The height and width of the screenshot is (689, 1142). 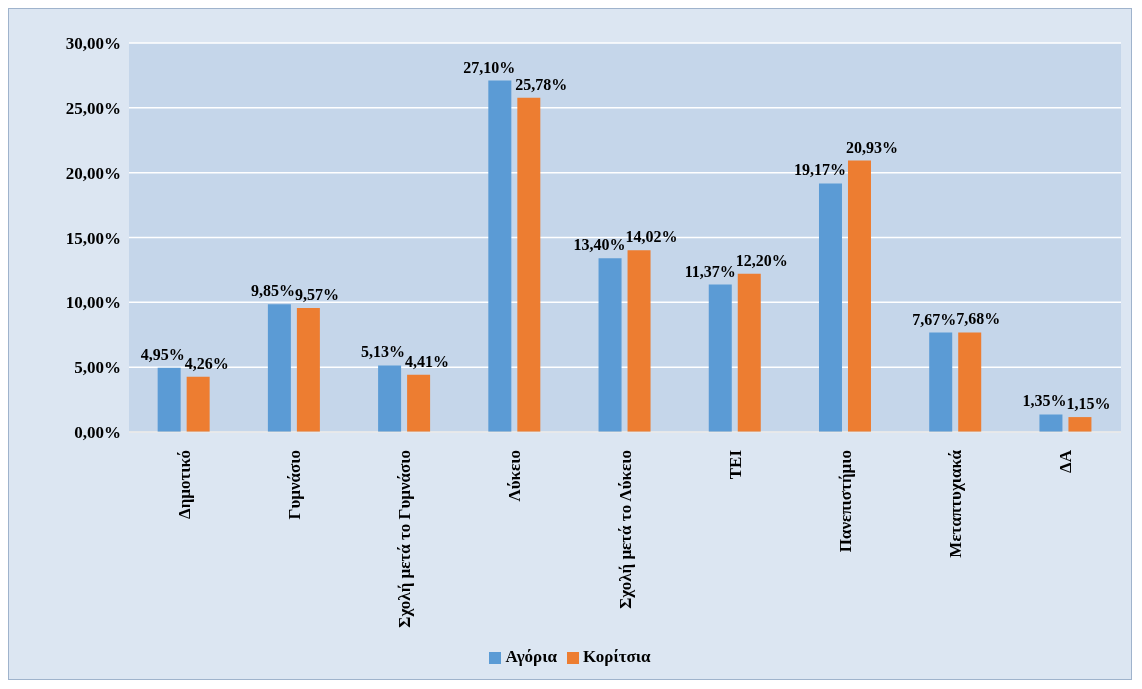 What do you see at coordinates (294, 485) in the screenshot?
I see `x-tick-label: Γυμνάσιο` at bounding box center [294, 485].